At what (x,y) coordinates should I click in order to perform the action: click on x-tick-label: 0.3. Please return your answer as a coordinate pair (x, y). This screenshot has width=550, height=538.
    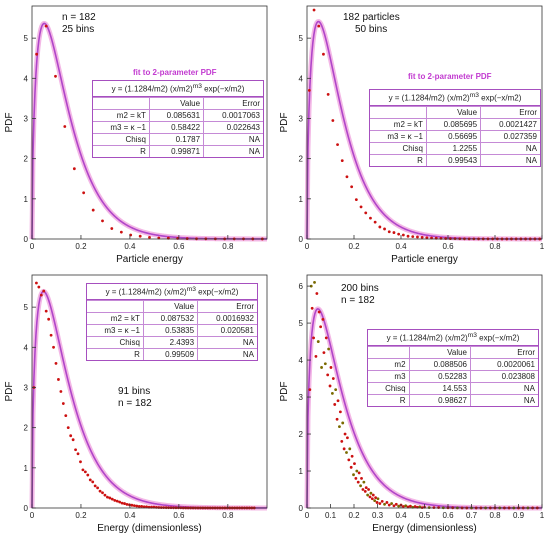
    Looking at the image, I should click on (378, 515).